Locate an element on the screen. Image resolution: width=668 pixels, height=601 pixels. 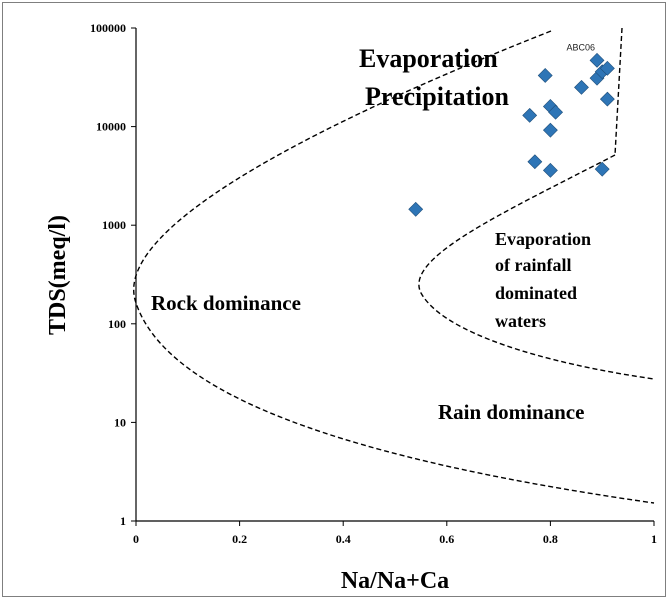
y-tick-label: 1 is located at coordinates (123, 521).